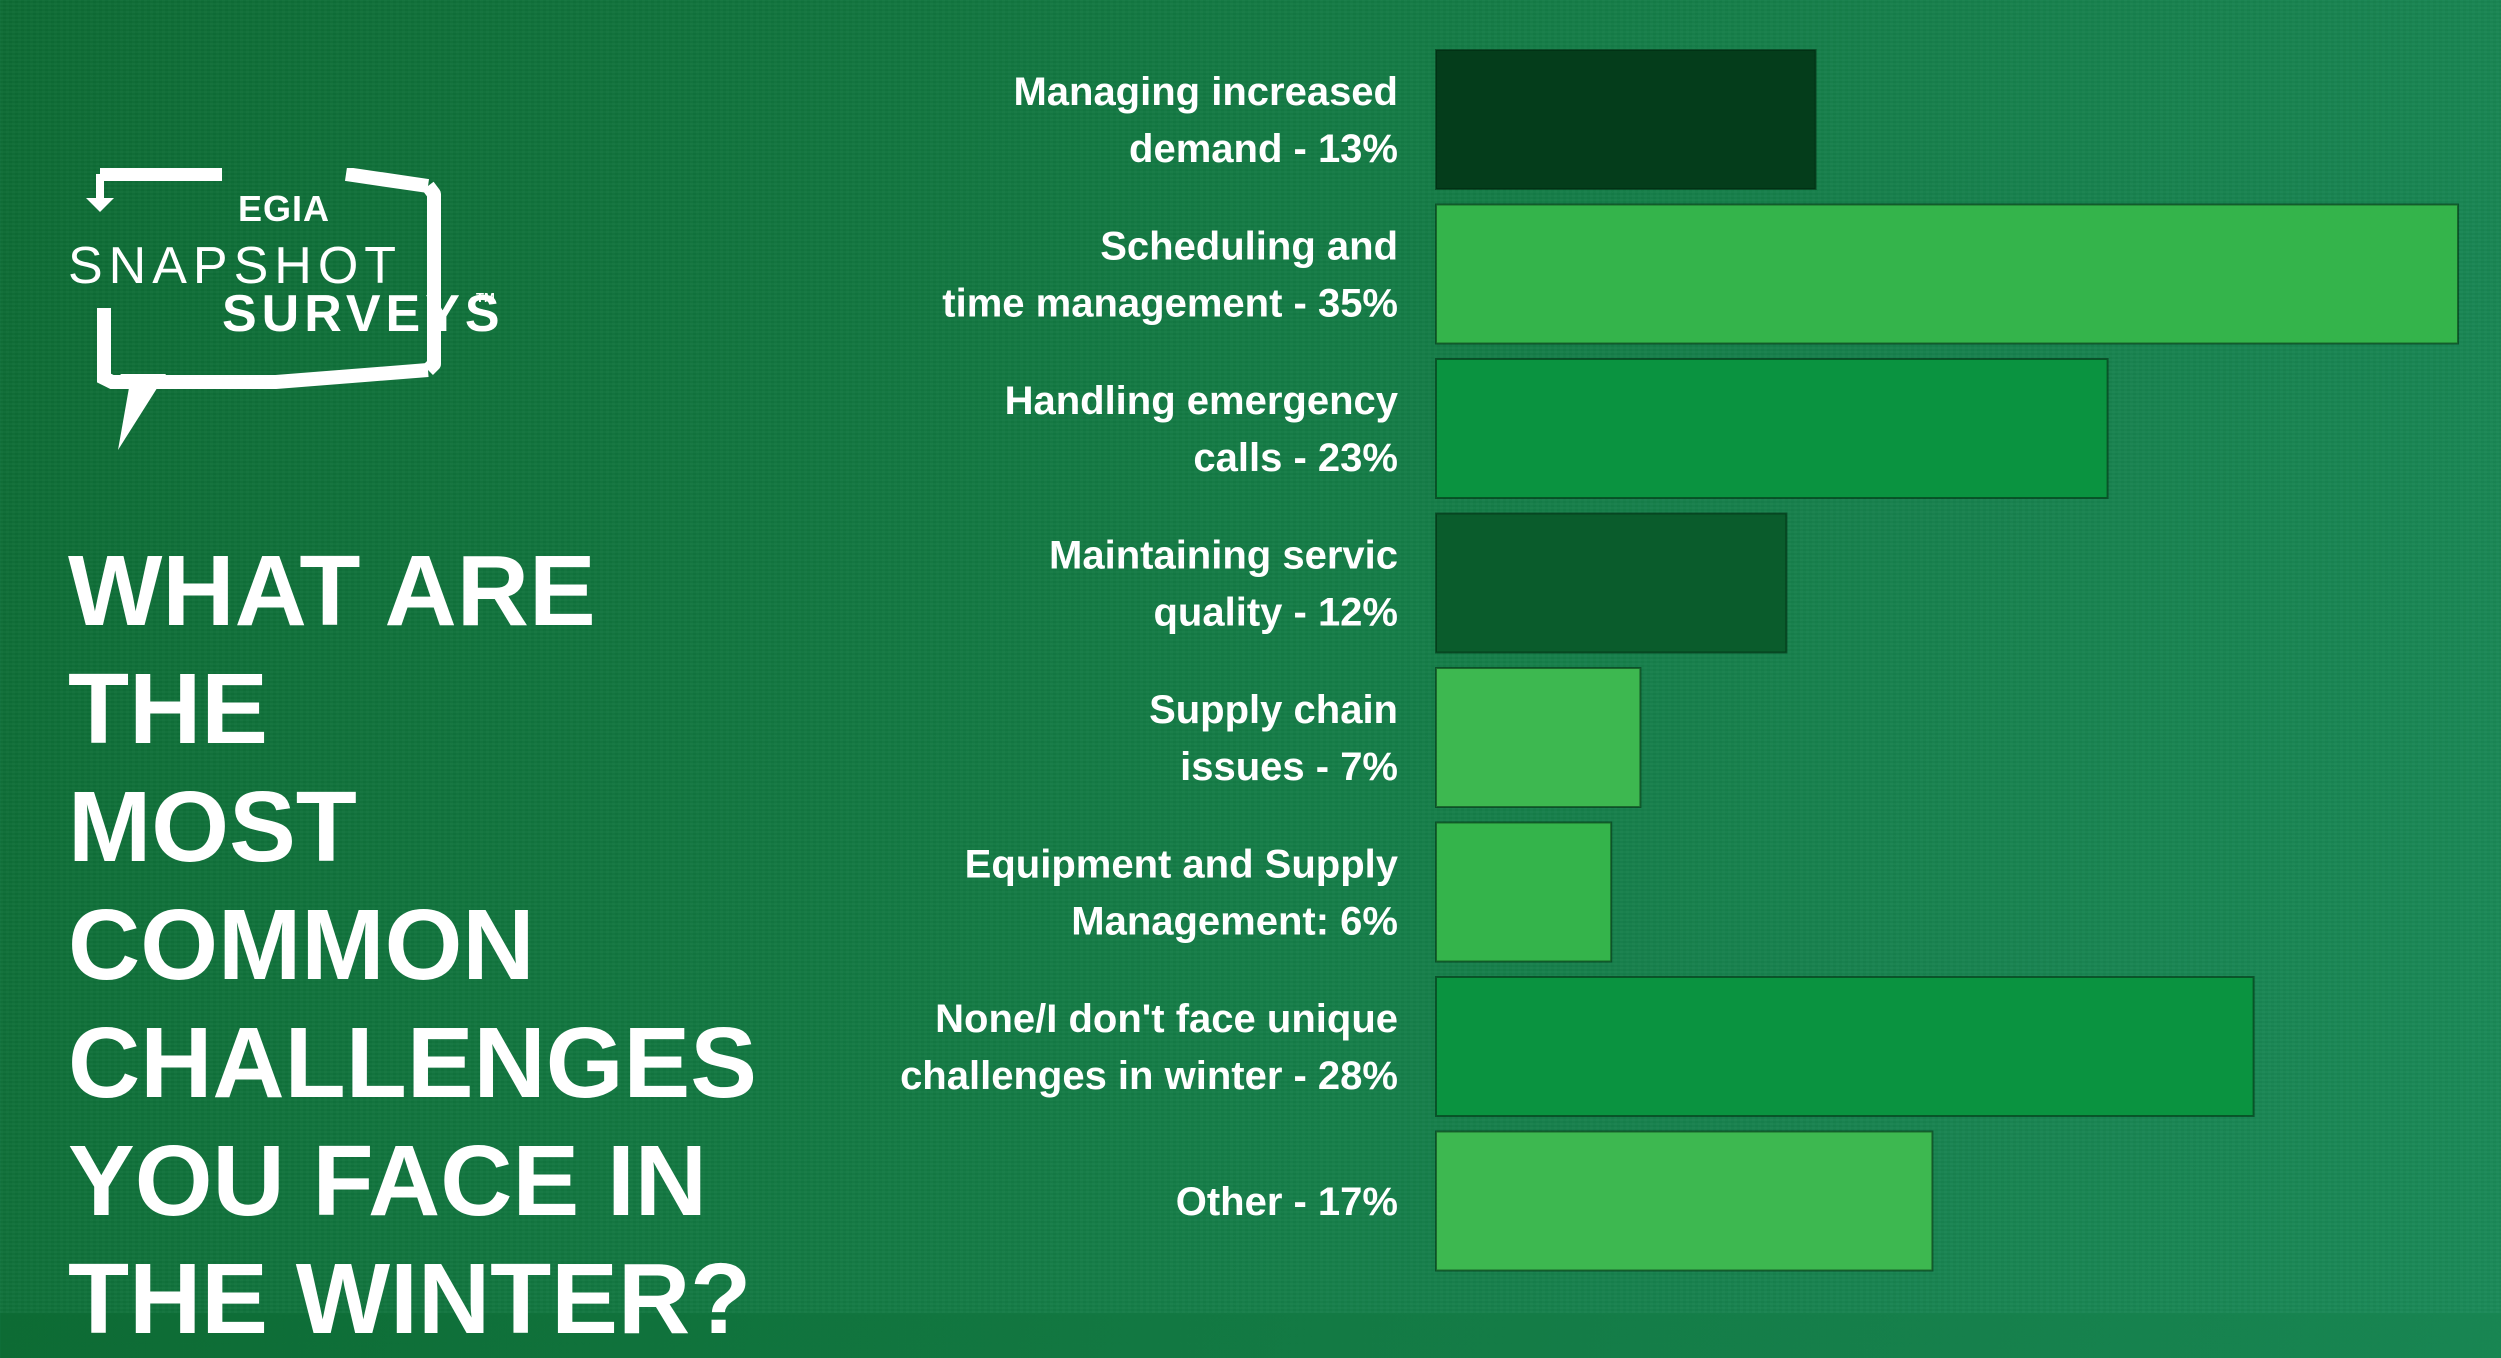  Describe the element at coordinates (1202, 401) in the screenshot. I see `bar-label-3: Handling emergency` at that location.